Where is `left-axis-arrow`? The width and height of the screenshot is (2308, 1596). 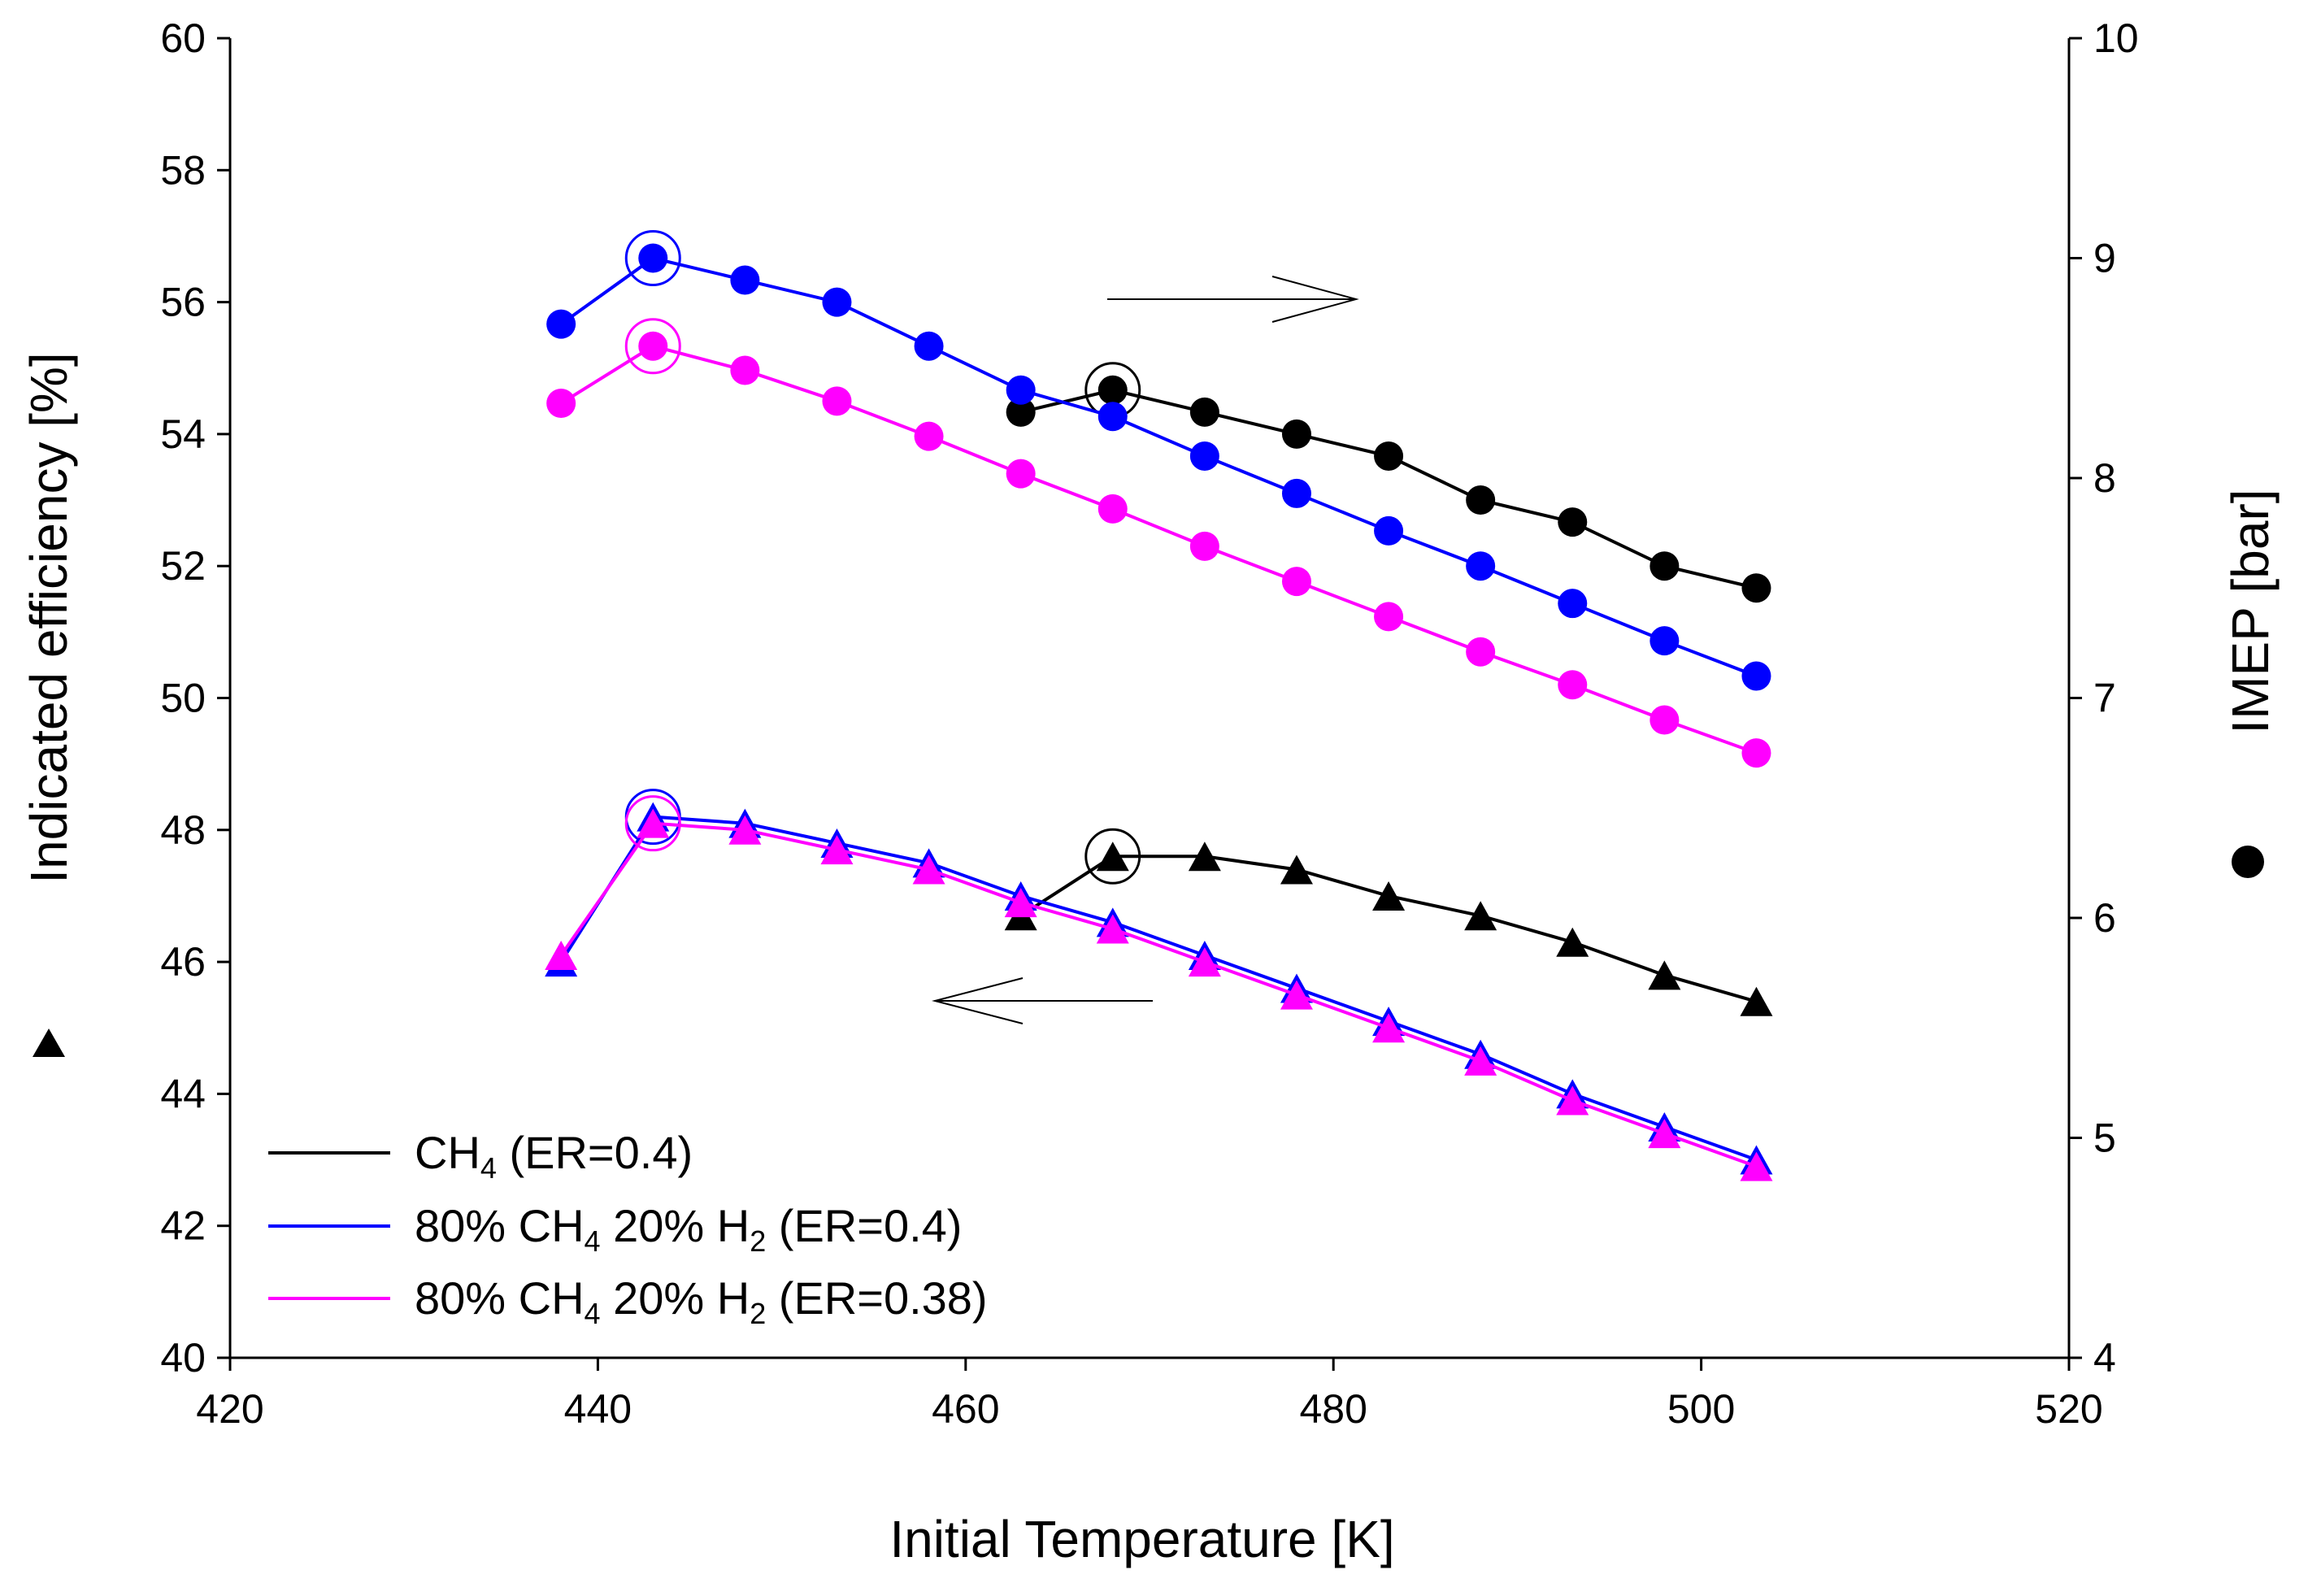 left-axis-arrow is located at coordinates (1042, 1000).